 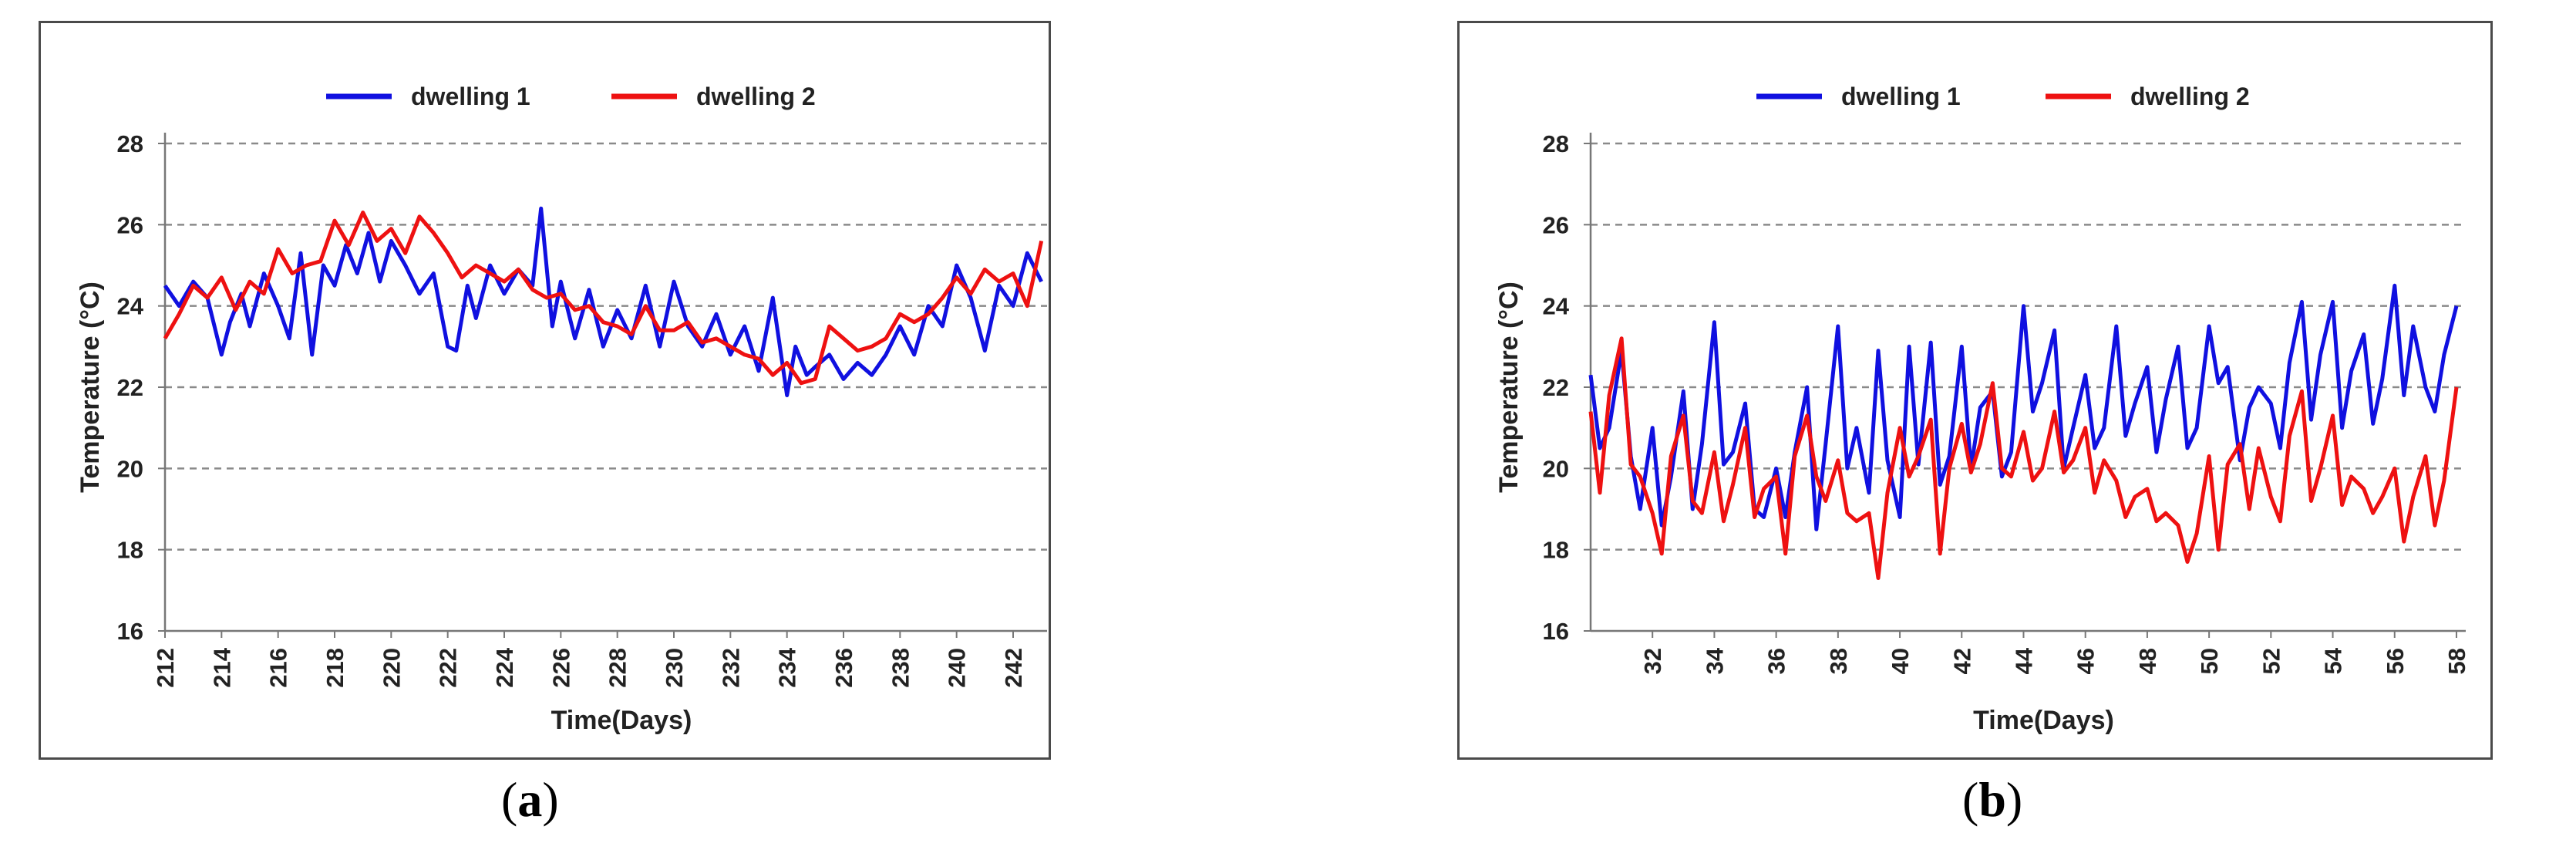 I want to click on chart-b-xtick-label: 50, so click(x=2209, y=661).